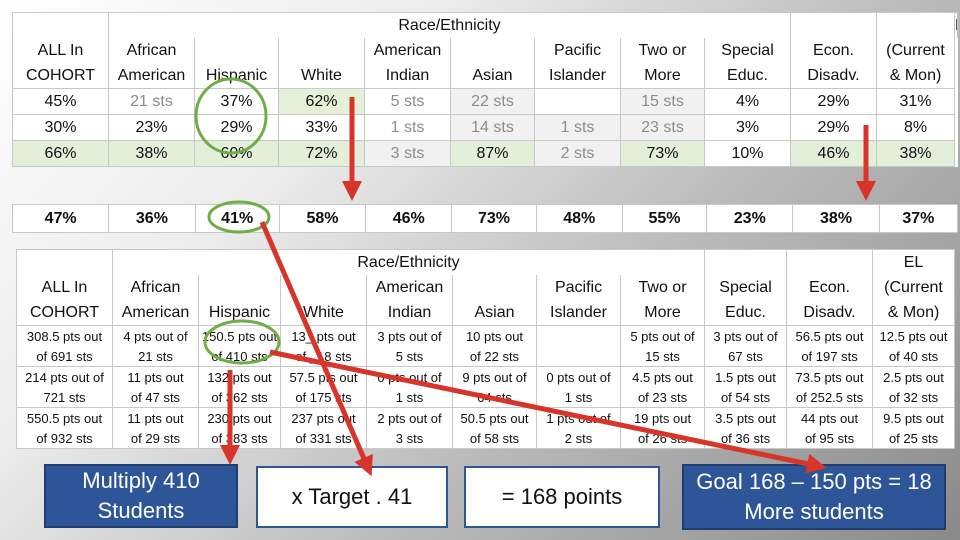 Image resolution: width=960 pixels, height=540 pixels. Describe the element at coordinates (746, 438) in the screenshot. I see `cell-line2: of 36 sts` at that location.